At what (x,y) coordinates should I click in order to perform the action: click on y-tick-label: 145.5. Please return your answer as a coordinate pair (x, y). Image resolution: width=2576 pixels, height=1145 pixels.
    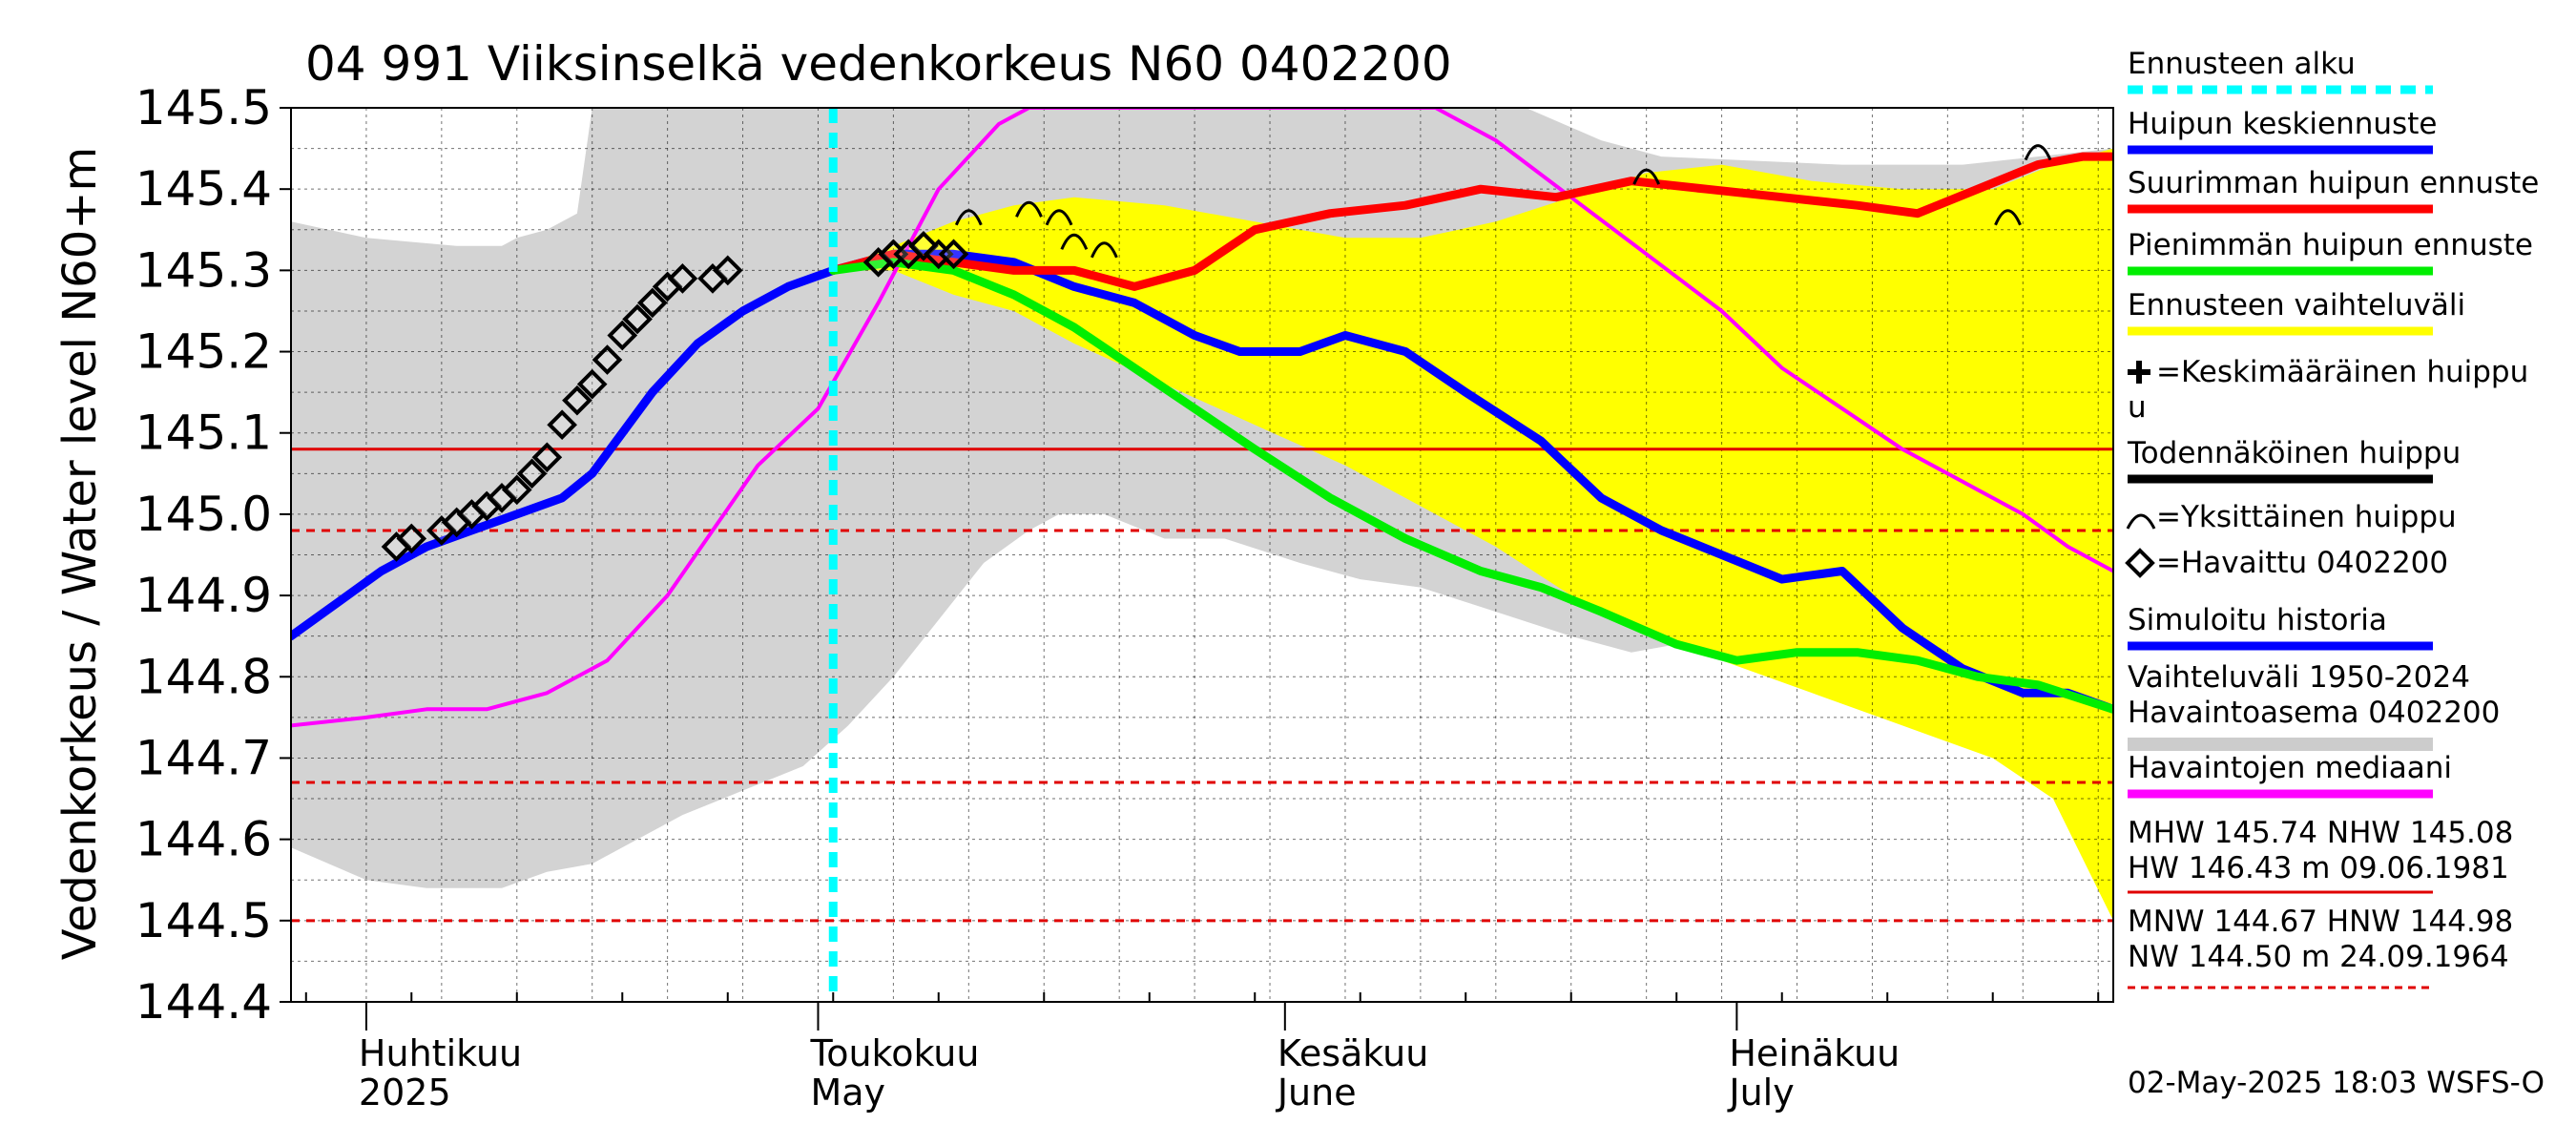
    Looking at the image, I should click on (203, 107).